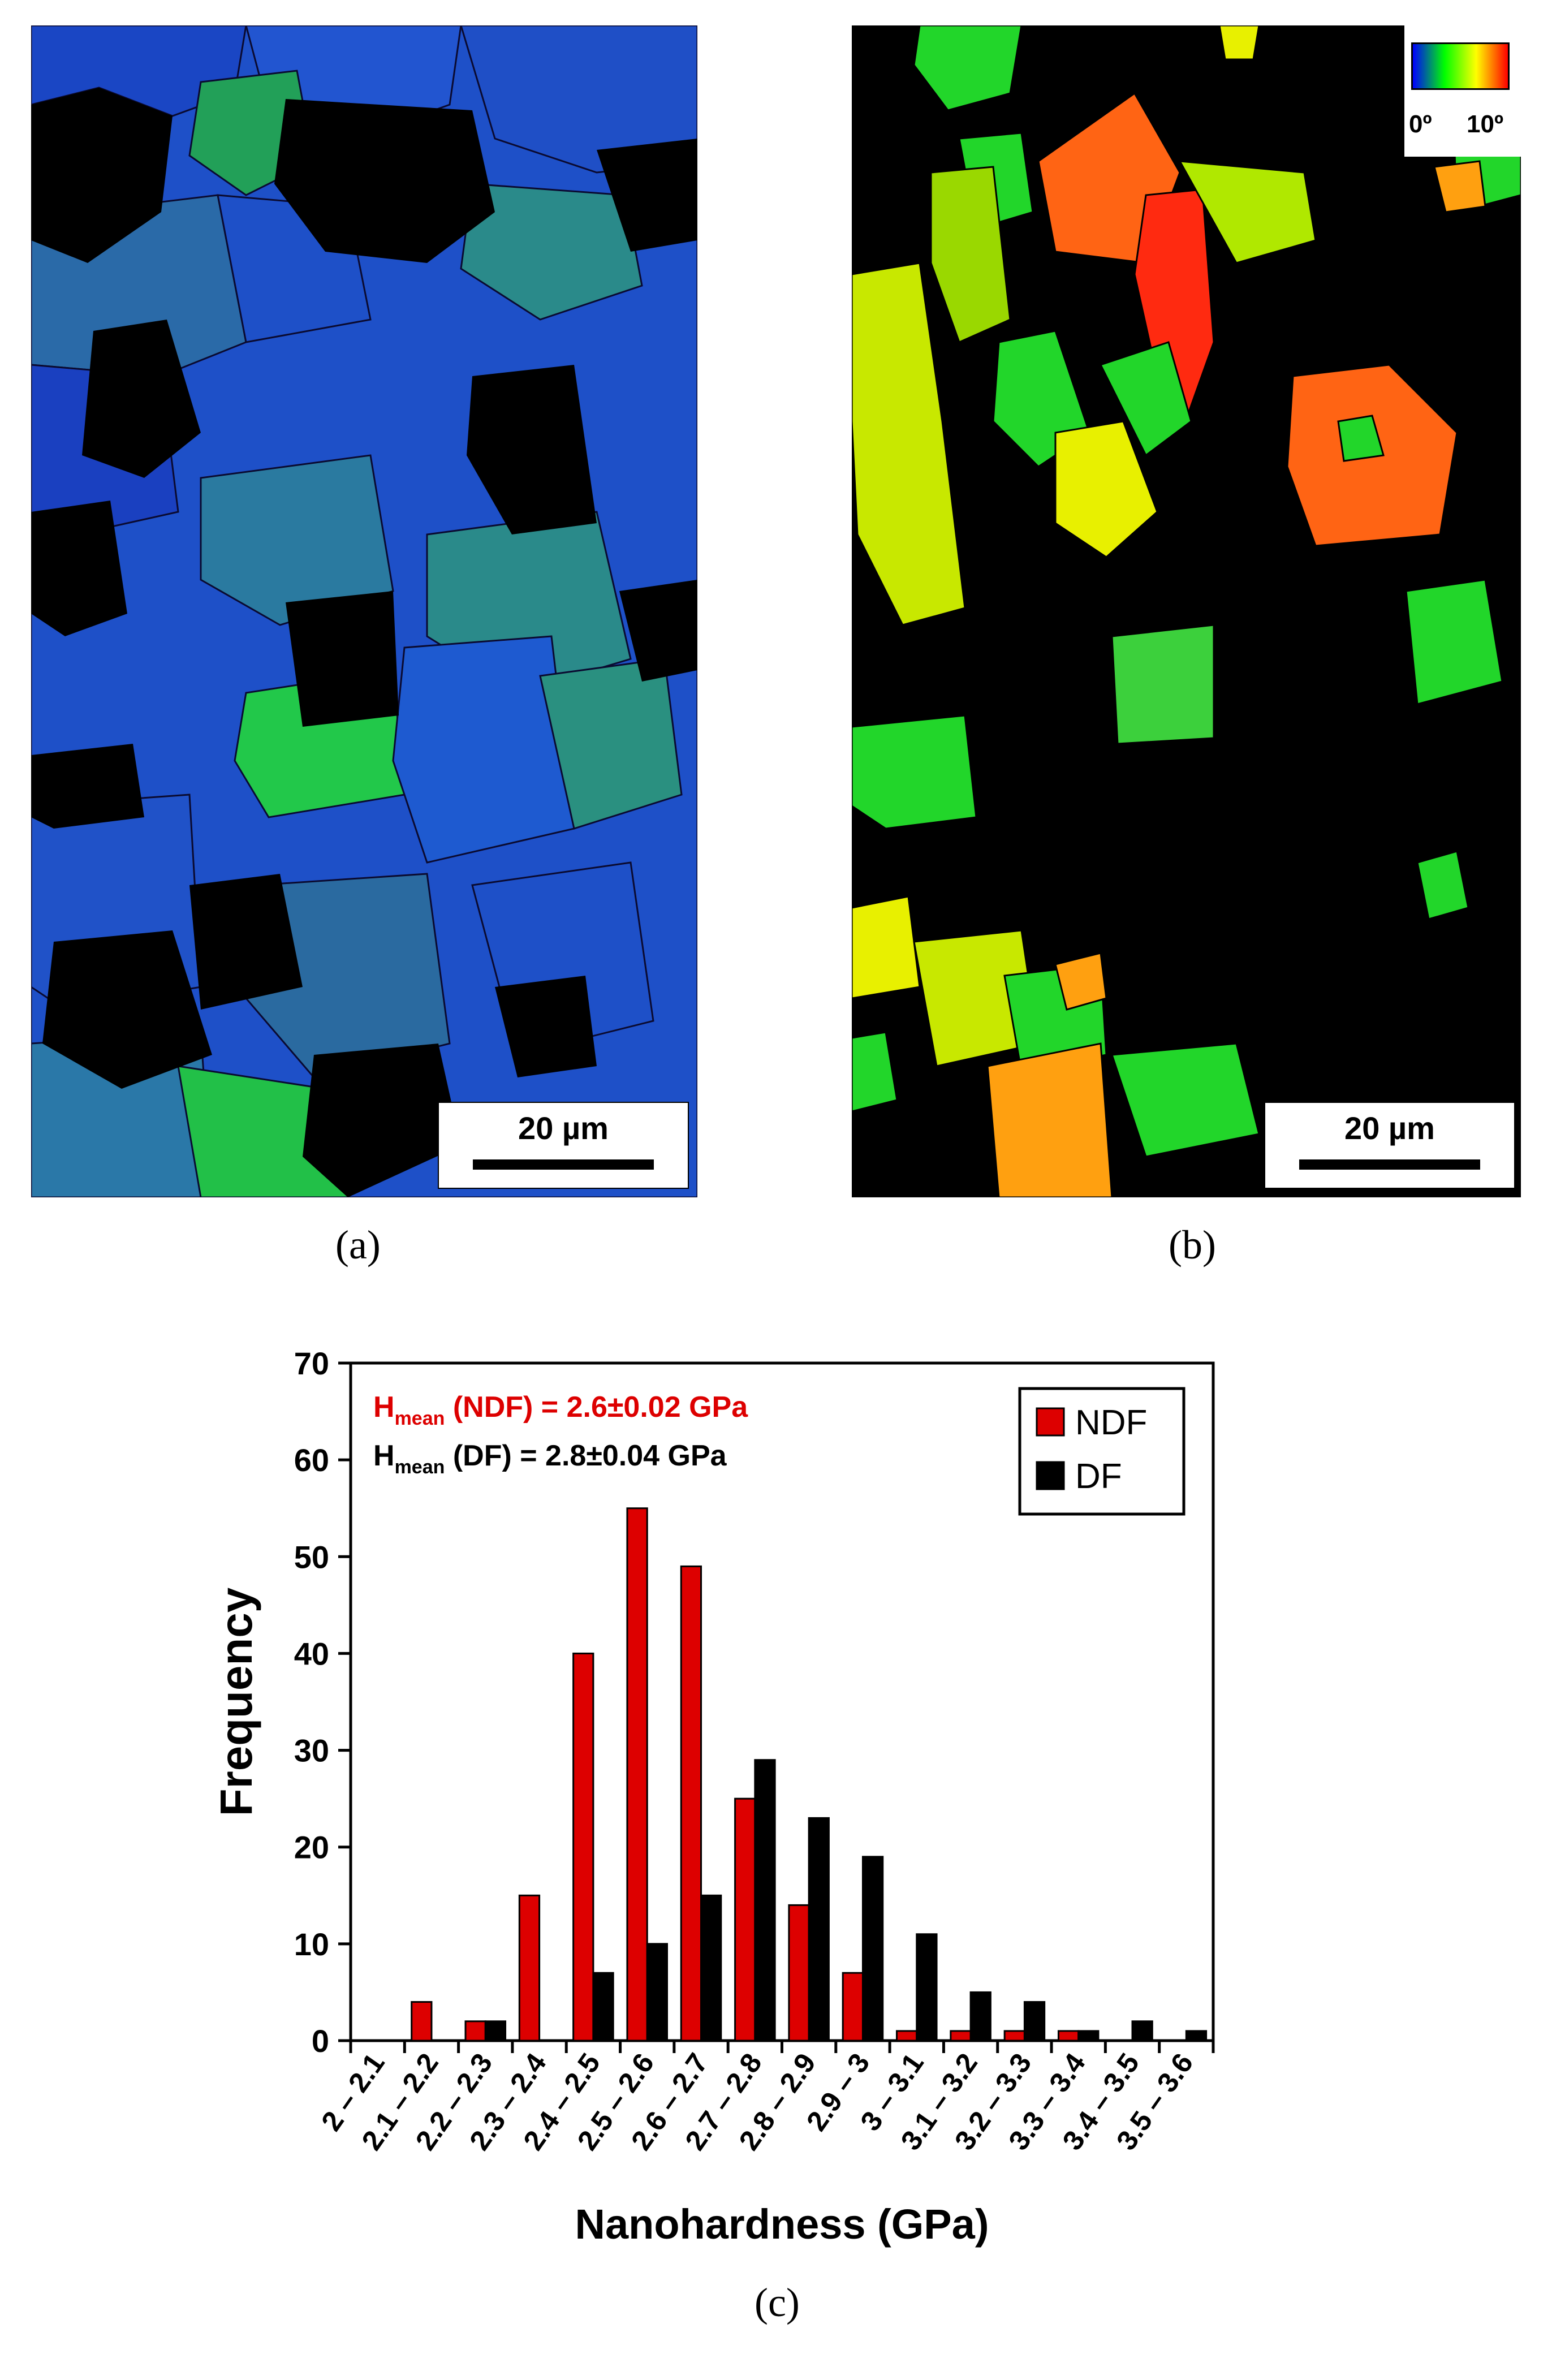 The image size is (1552, 2380). I want to click on x-axis-label: Nanohardness (GPa), so click(782, 2224).